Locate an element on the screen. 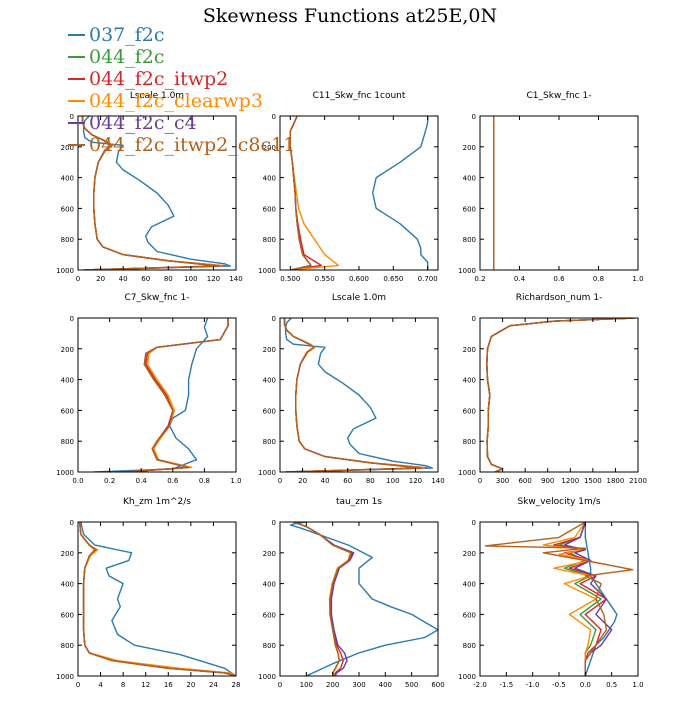 This screenshot has height=705, width=700. subplot-title: Lscale 1.0m is located at coordinates (157, 96).